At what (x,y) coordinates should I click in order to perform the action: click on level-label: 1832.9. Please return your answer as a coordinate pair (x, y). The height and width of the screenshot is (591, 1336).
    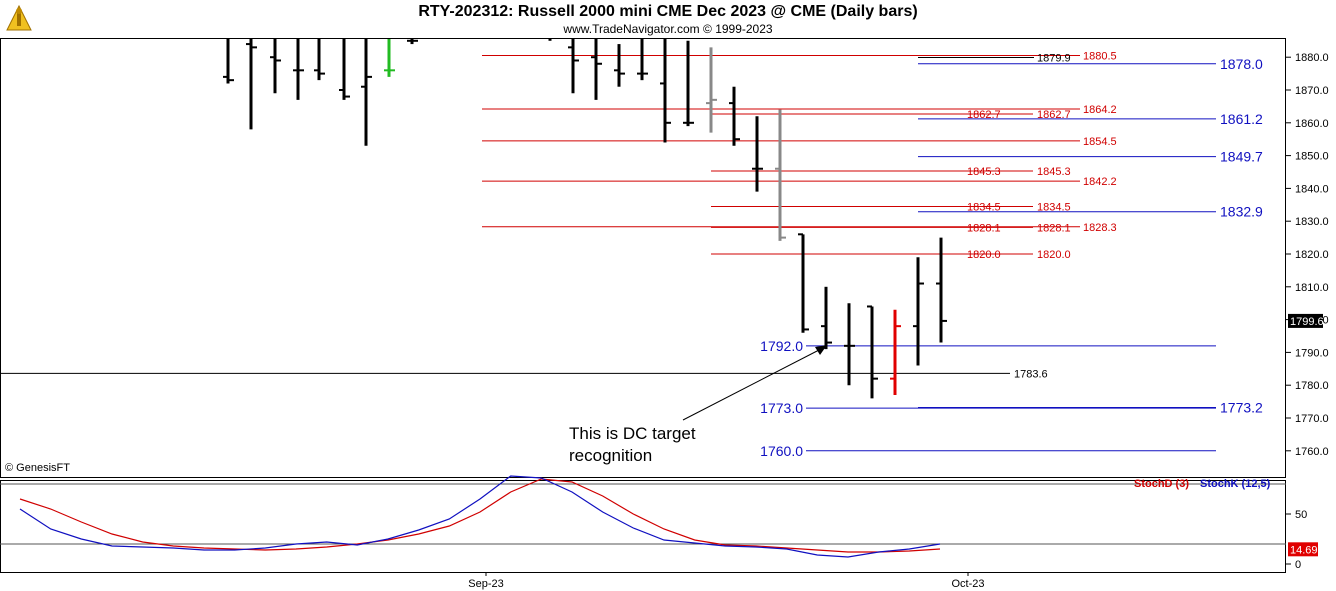
    Looking at the image, I should click on (1241, 212).